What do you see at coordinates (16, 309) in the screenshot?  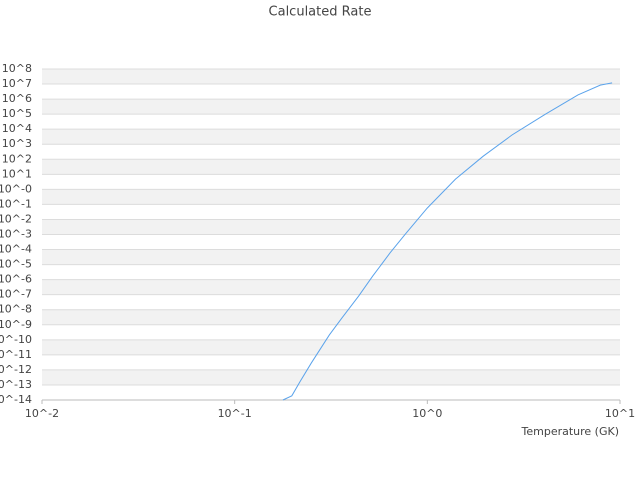 I see `y-tick-label: 10^-8` at bounding box center [16, 309].